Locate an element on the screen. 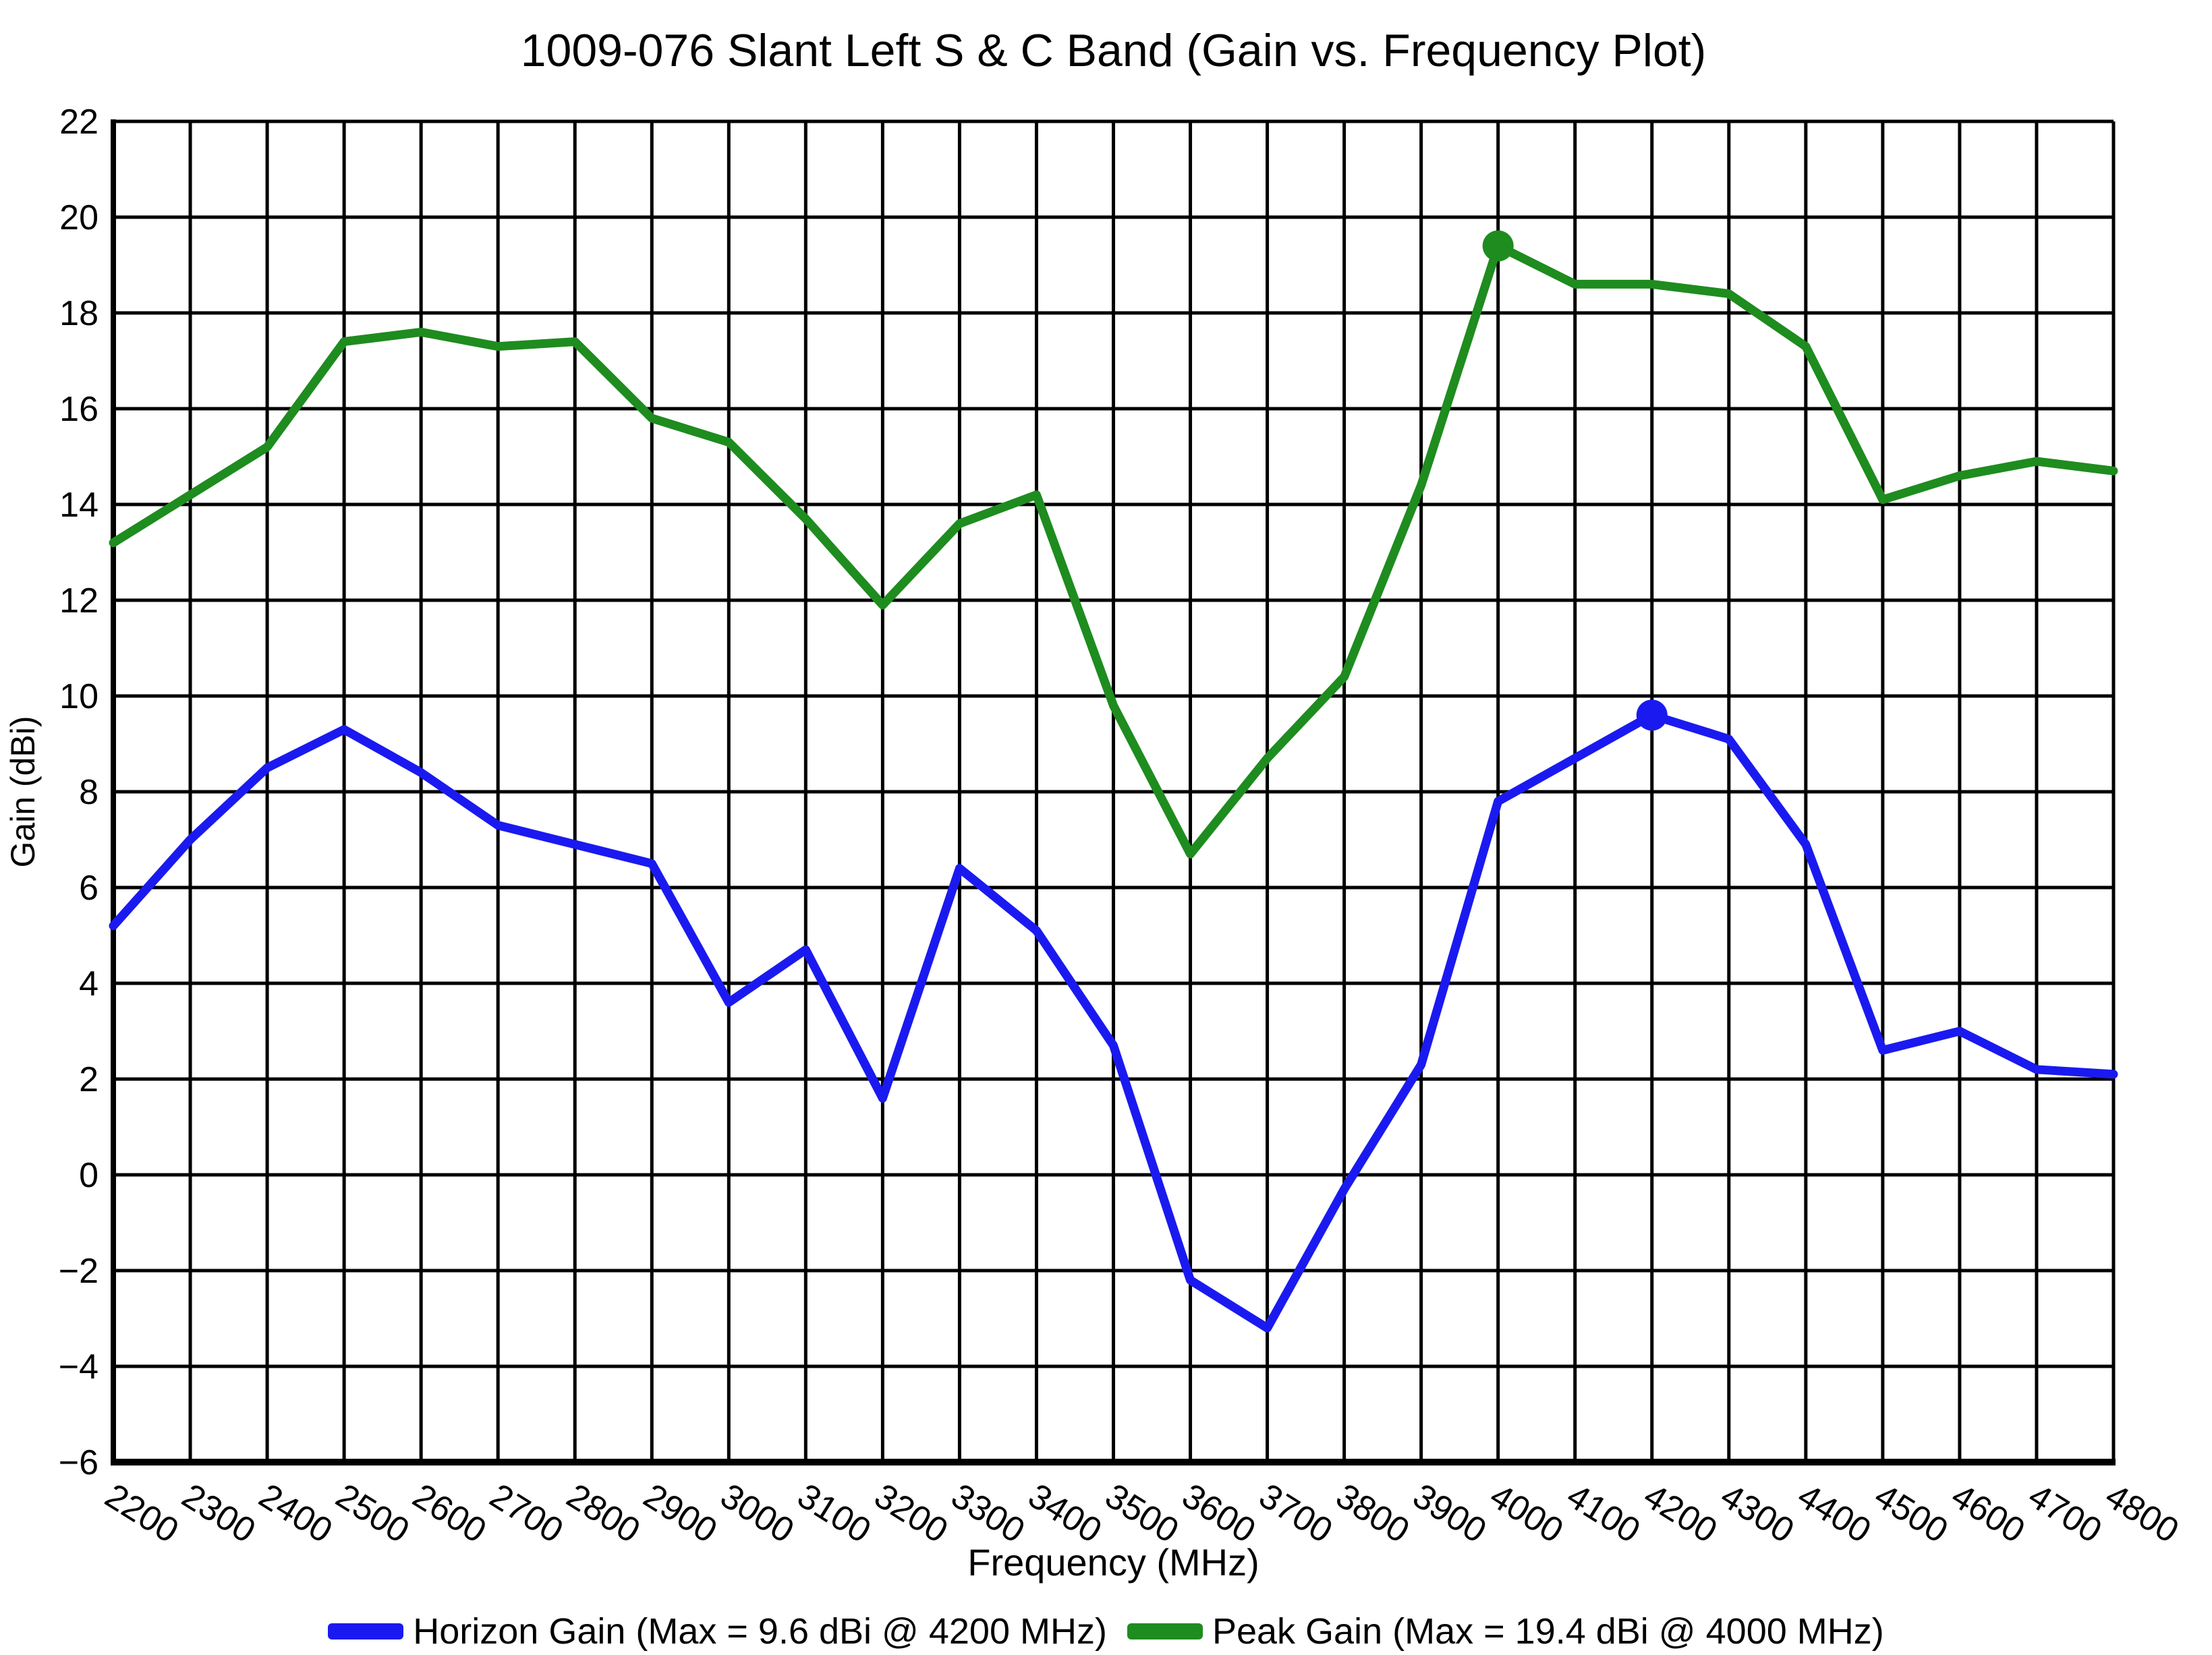 This screenshot has height=1655, width=2212. x-tick-label: 4100 is located at coordinates (1604, 1513).